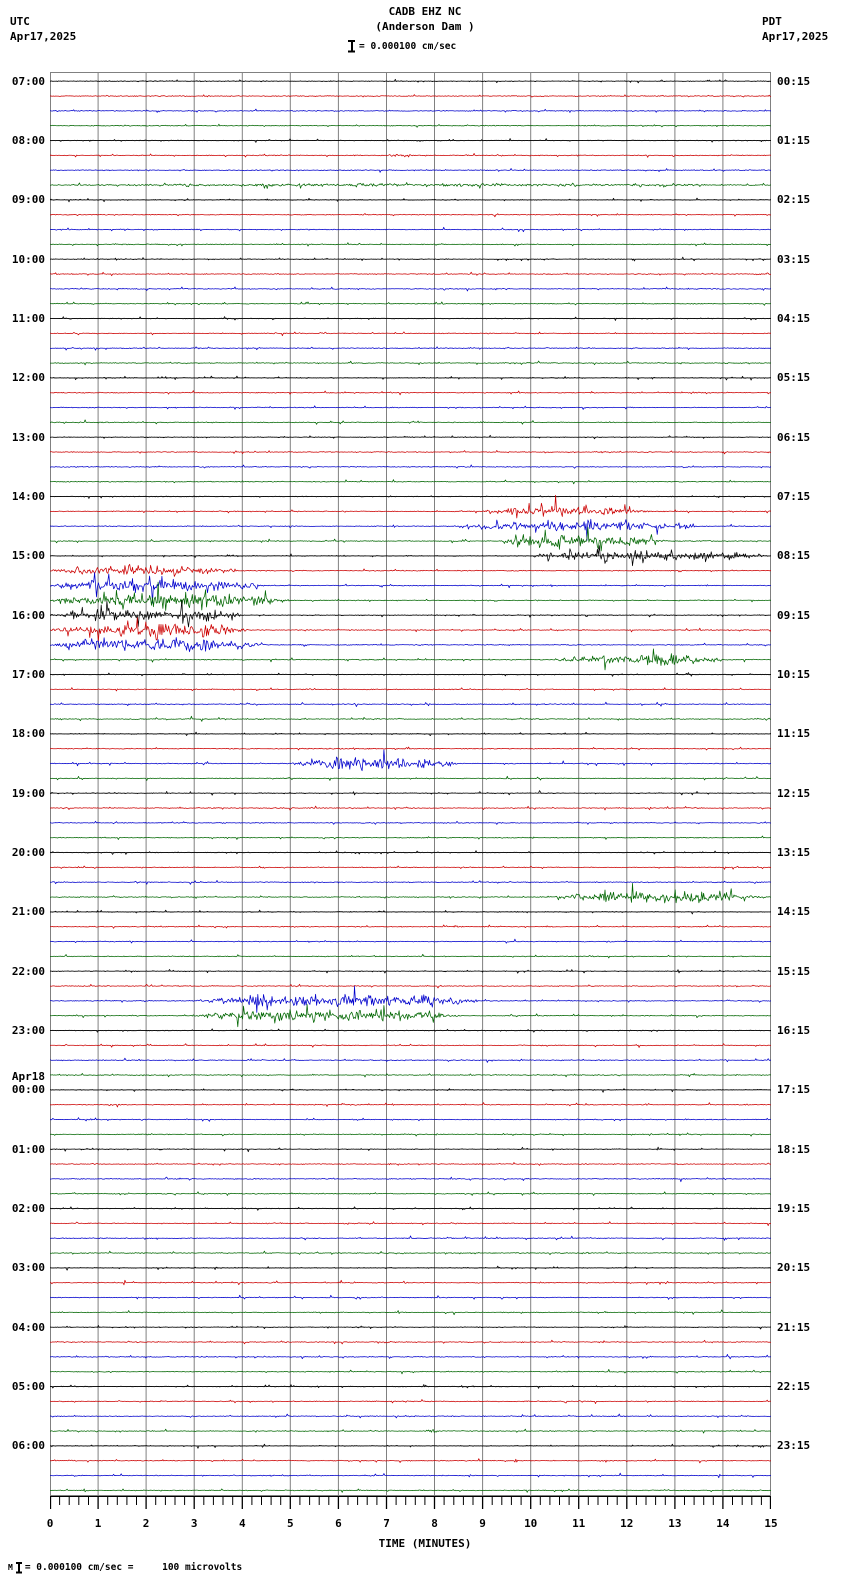 The height and width of the screenshot is (1584, 850). I want to click on hour-label-left-10: 17:00, so click(28, 674).